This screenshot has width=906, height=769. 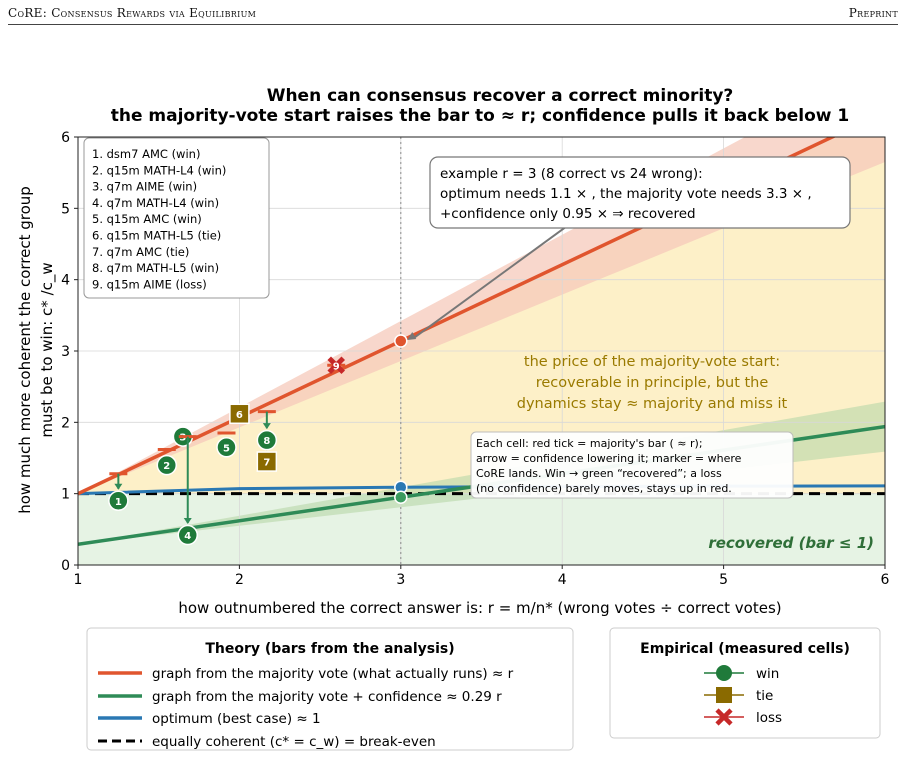 I want to click on cell-list-item: 3. q7m AIME (win), so click(x=144, y=187).